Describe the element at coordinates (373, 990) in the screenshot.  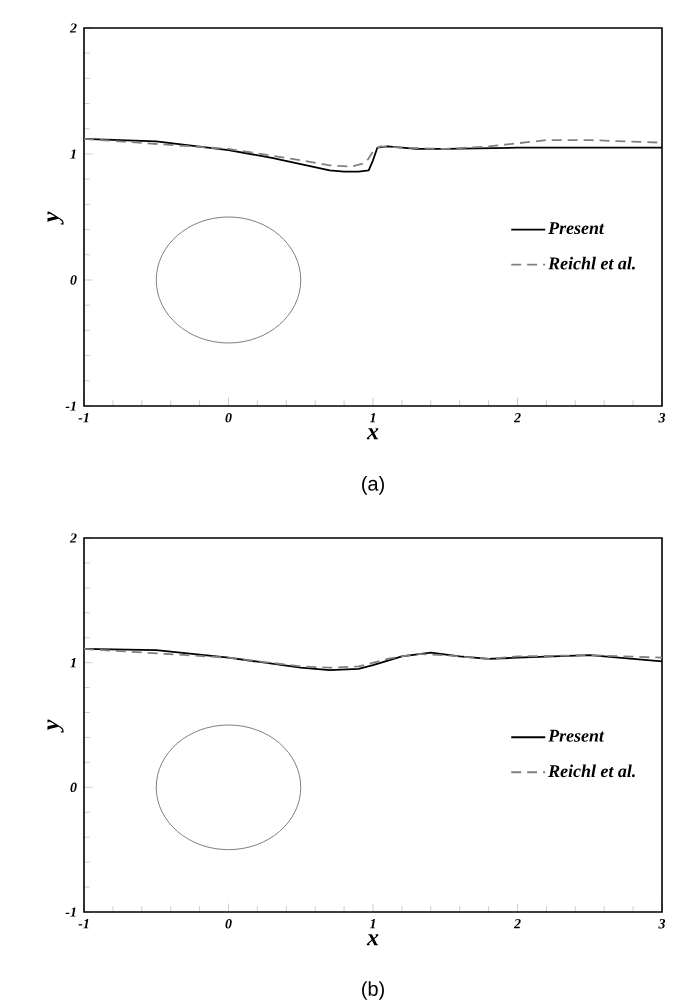
I see `text: (b)` at that location.